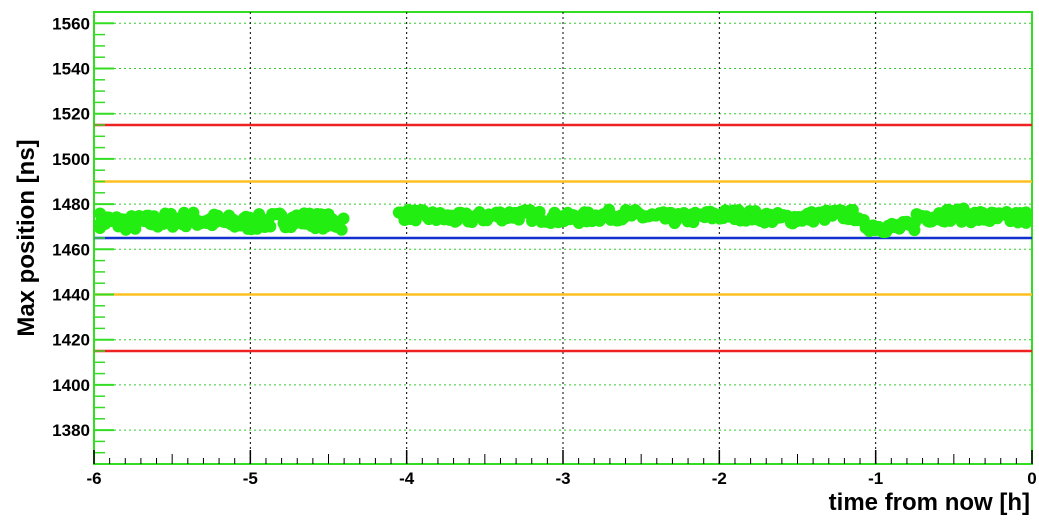 This screenshot has height=523, width=1039. I want to click on y-tick-label-1420: 1420, so click(71, 340).